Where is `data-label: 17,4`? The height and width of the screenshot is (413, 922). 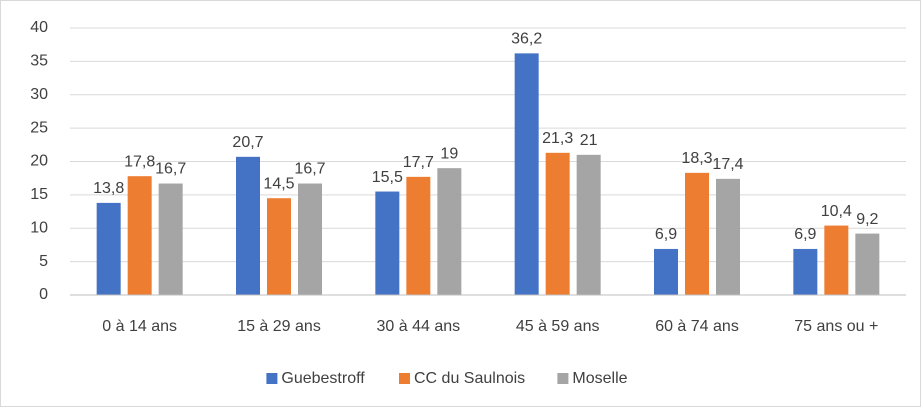
data-label: 17,4 is located at coordinates (727, 164).